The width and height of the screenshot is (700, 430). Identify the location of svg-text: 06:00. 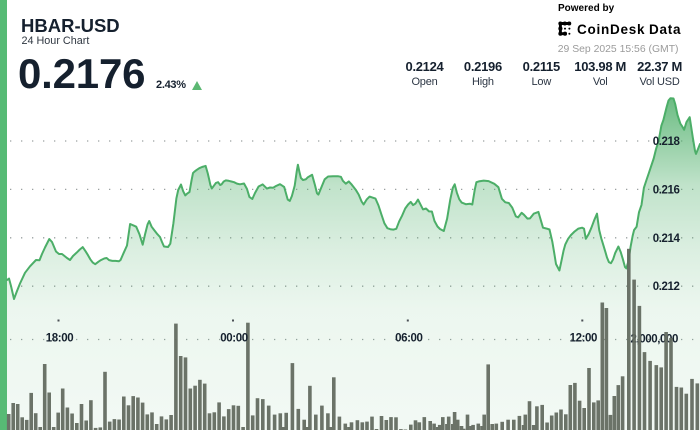
(408, 339).